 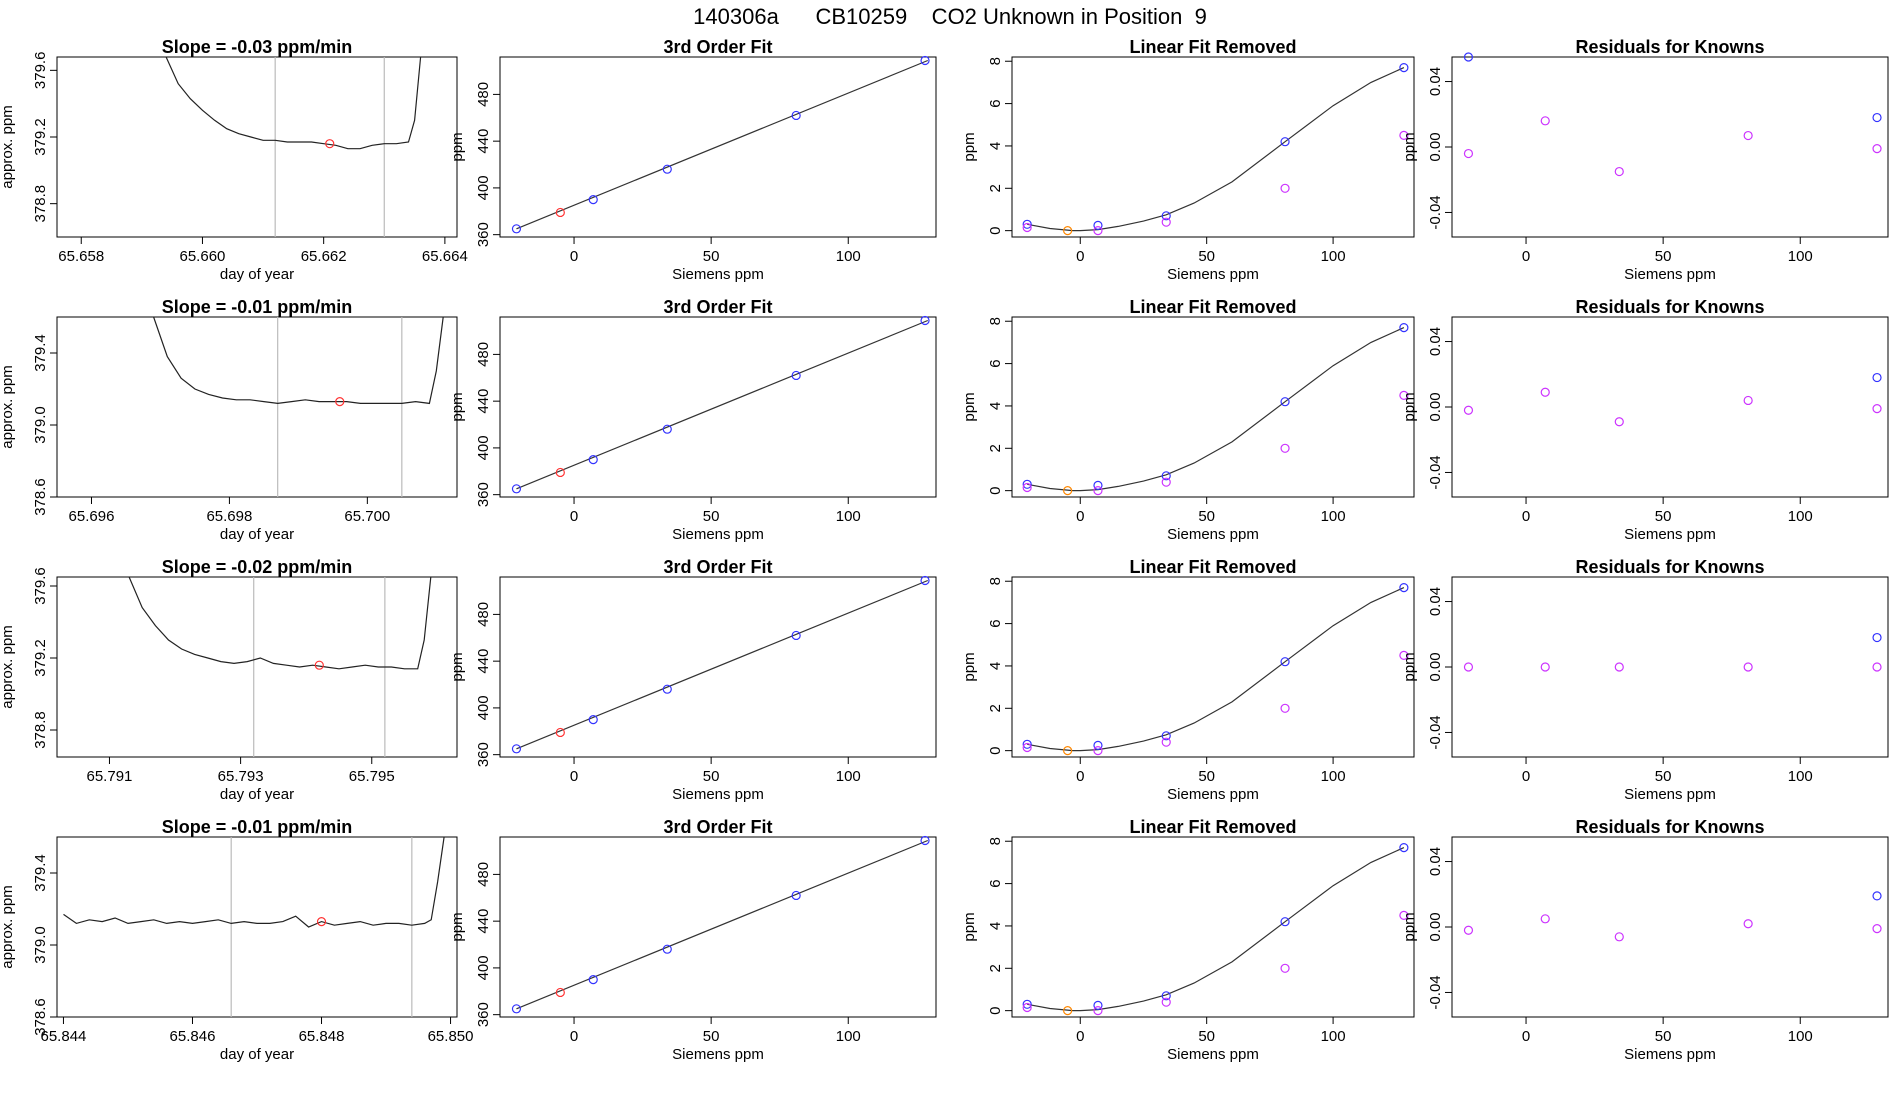 I want to click on y-tick-label: 6, so click(x=995, y=103).